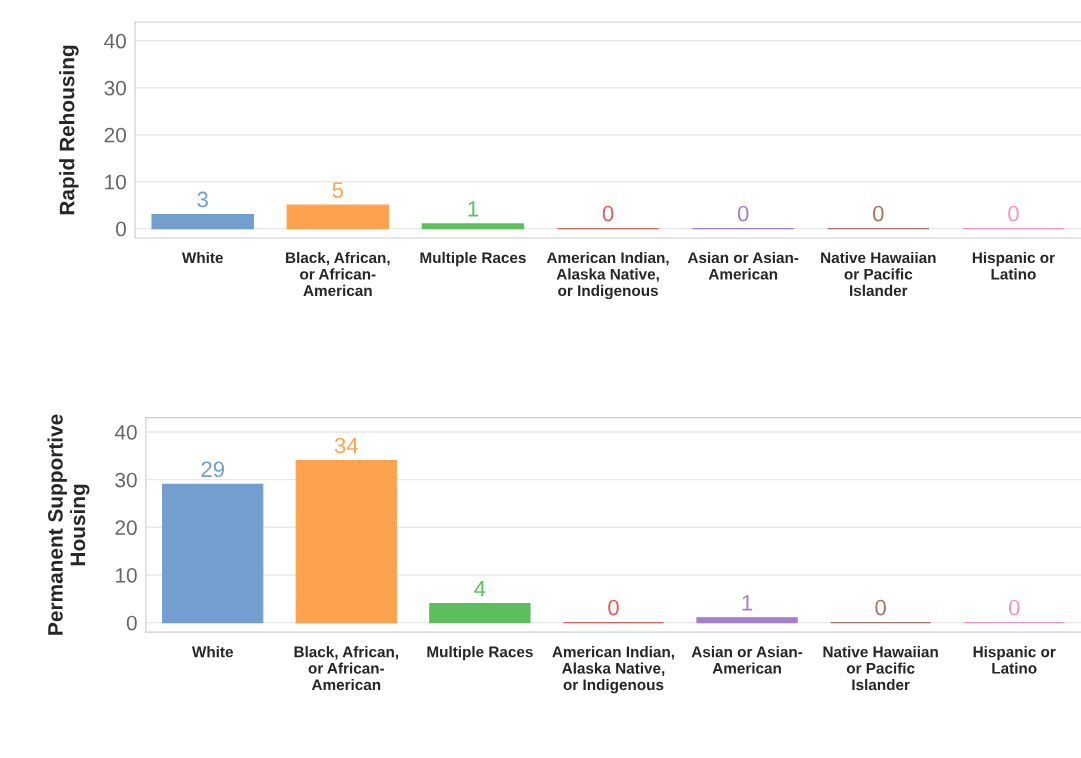 This screenshot has width=1081, height=758. What do you see at coordinates (480, 588) in the screenshot?
I see `data-label: 4` at bounding box center [480, 588].